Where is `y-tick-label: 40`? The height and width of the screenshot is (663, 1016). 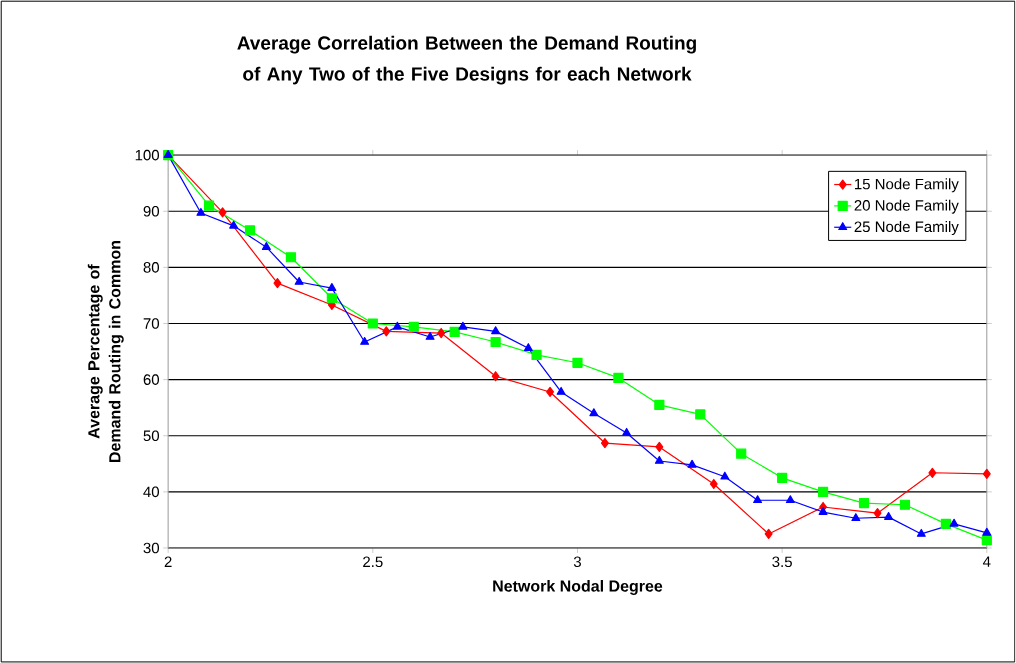 y-tick-label: 40 is located at coordinates (151, 492).